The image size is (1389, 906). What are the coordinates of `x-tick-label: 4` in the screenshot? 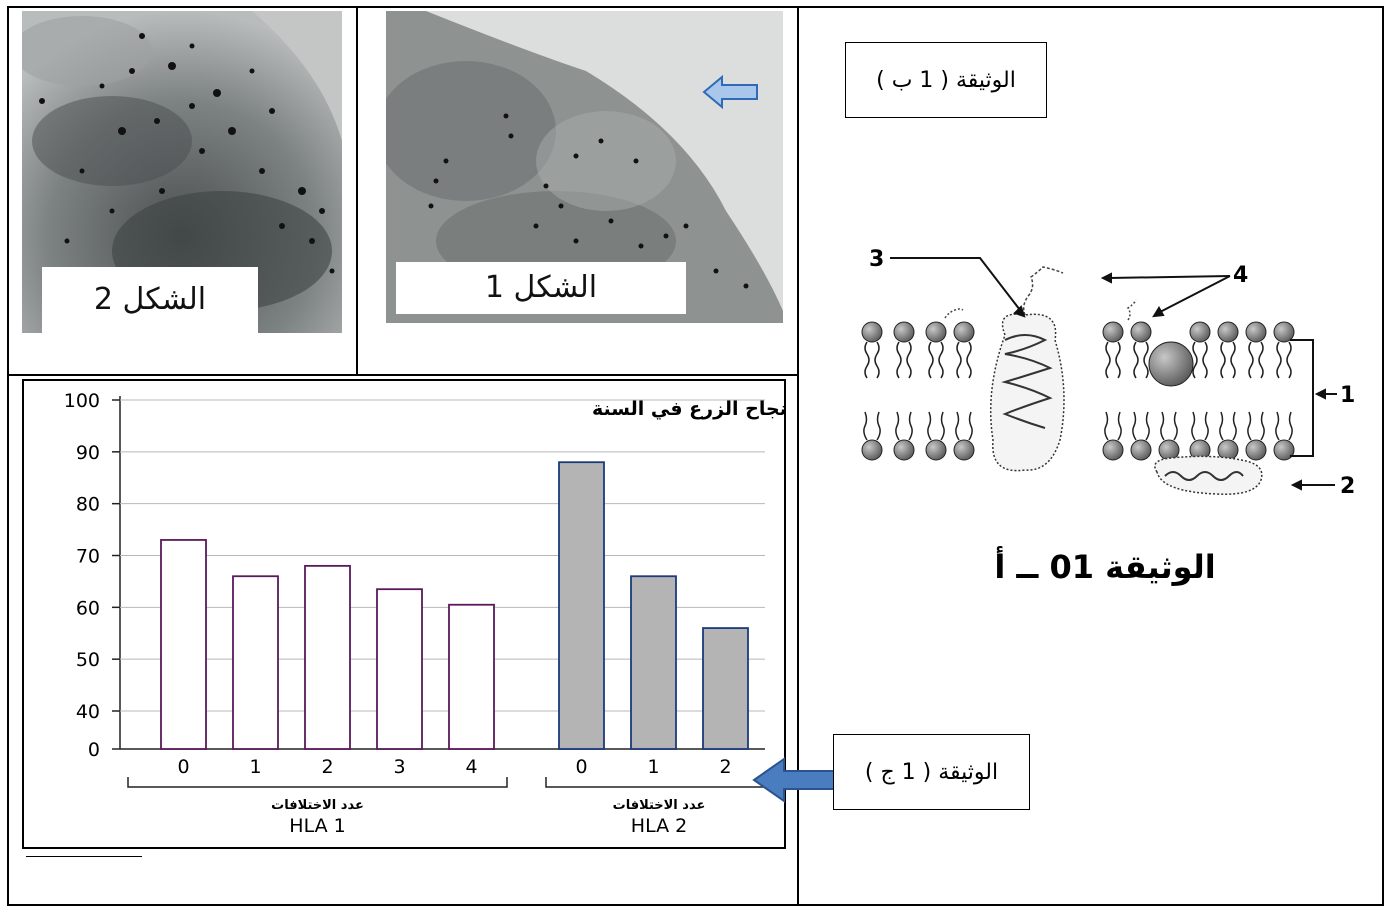 It's located at (471, 767).